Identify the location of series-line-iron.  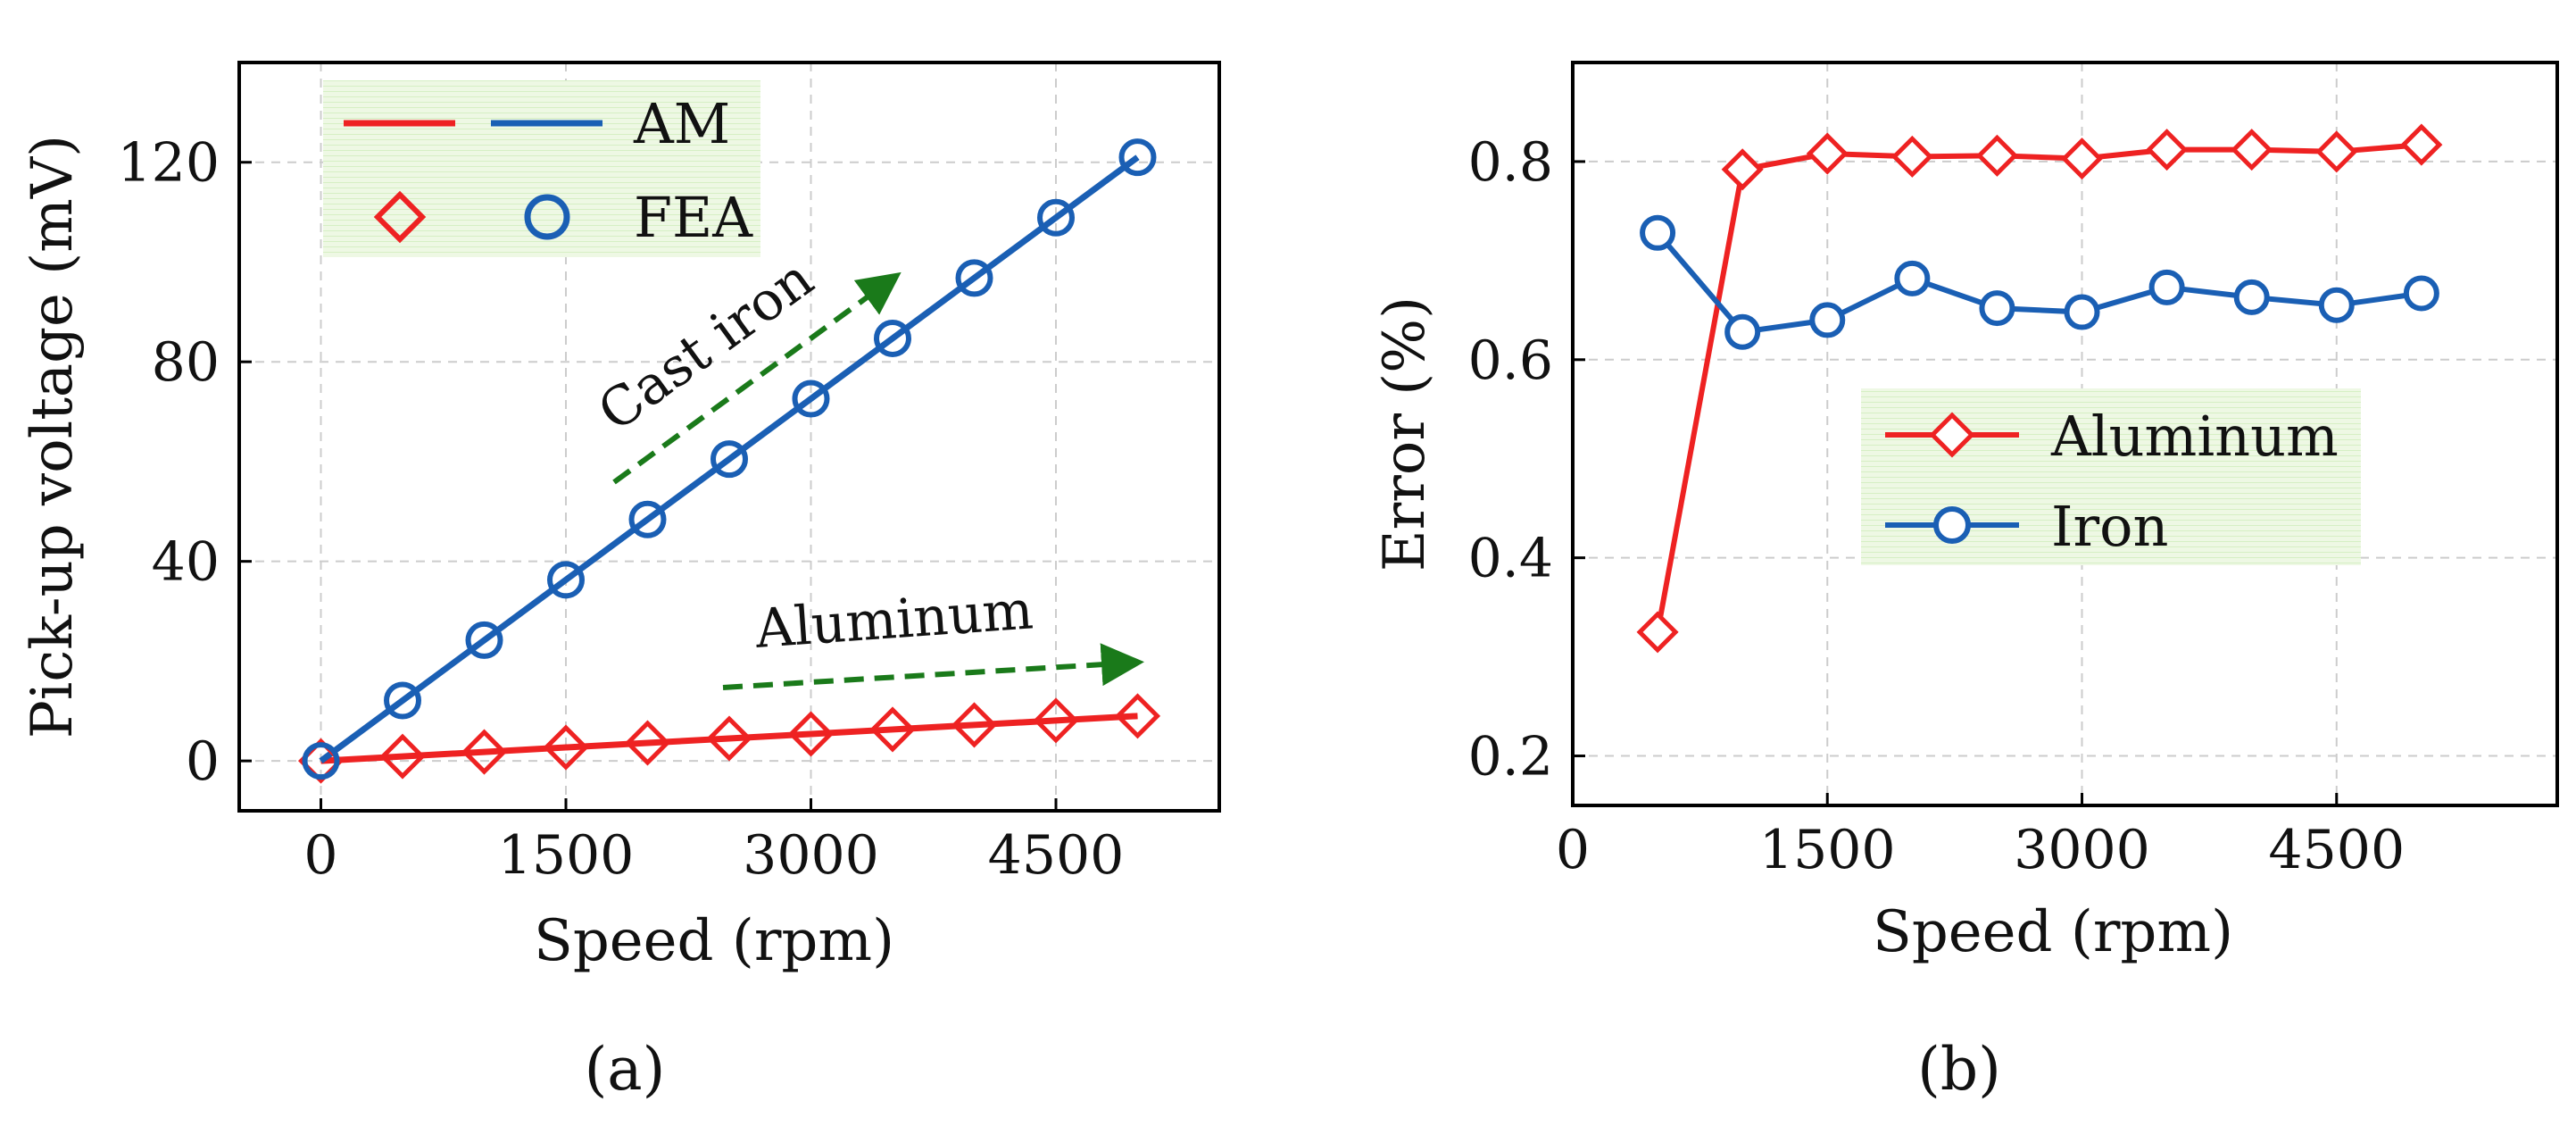
(2038, 283).